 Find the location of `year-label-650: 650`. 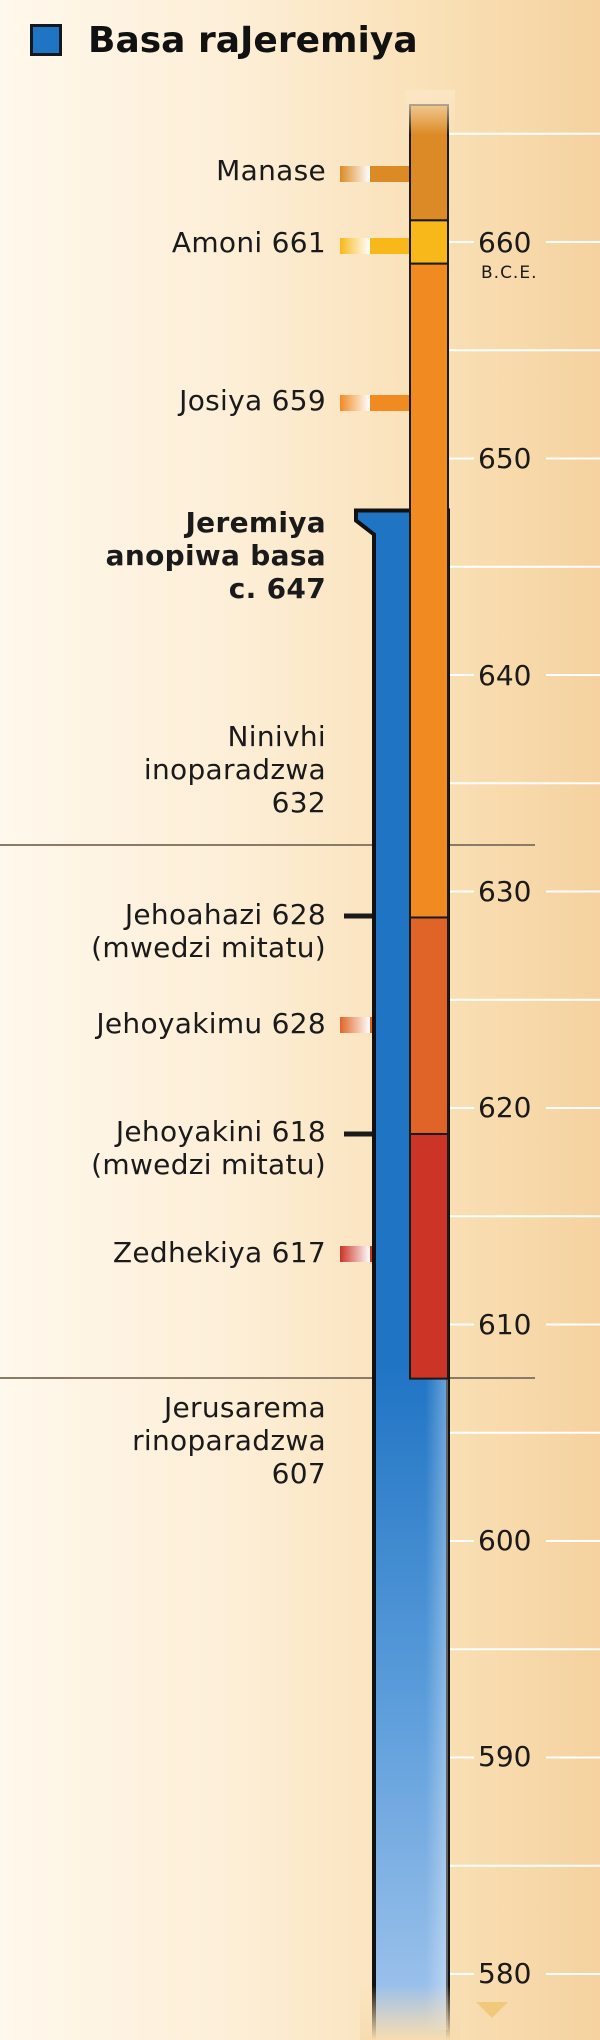

year-label-650: 650 is located at coordinates (505, 458).